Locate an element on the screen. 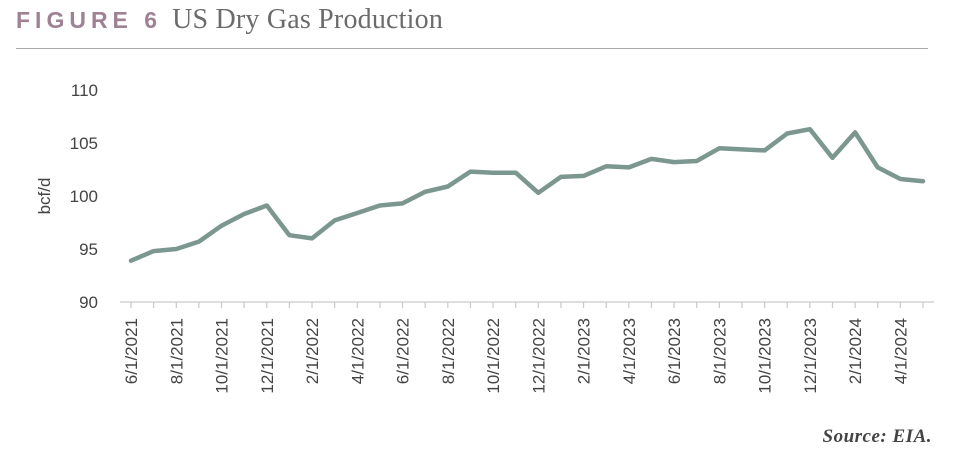 The image size is (954, 464). x-tick-label: 2/1/2022 is located at coordinates (312, 351).